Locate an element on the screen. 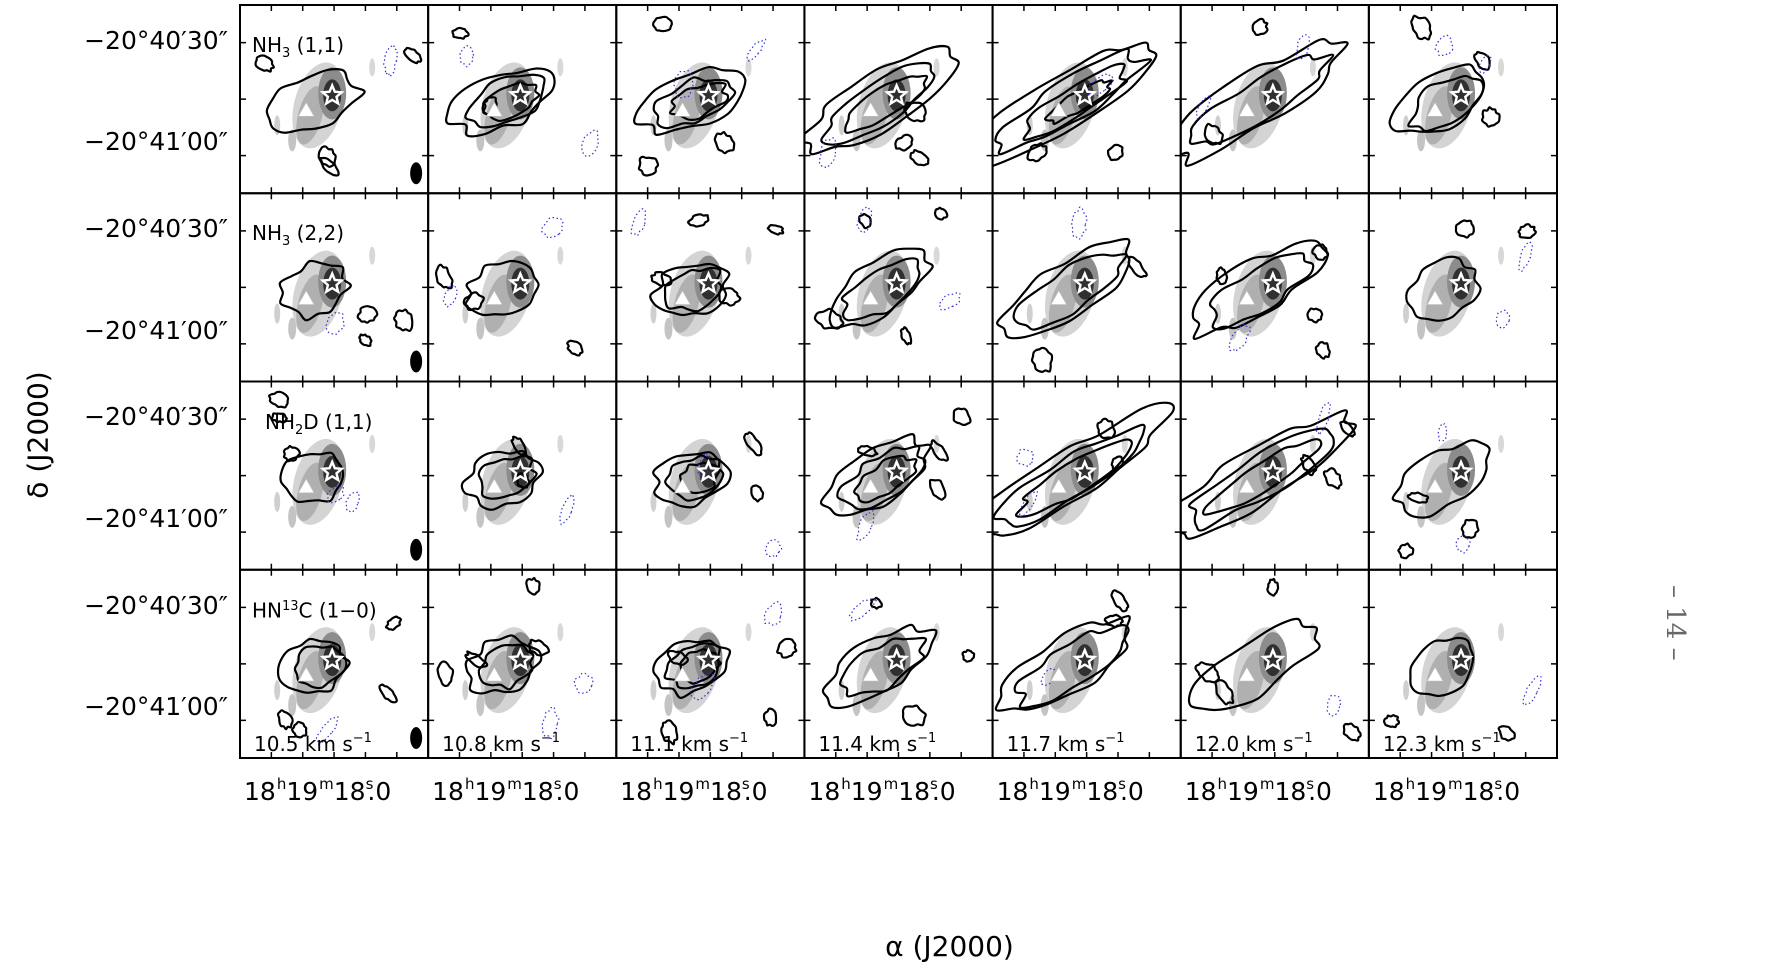  velocity-label: 11.7 km s−1 is located at coordinates (1065, 743).